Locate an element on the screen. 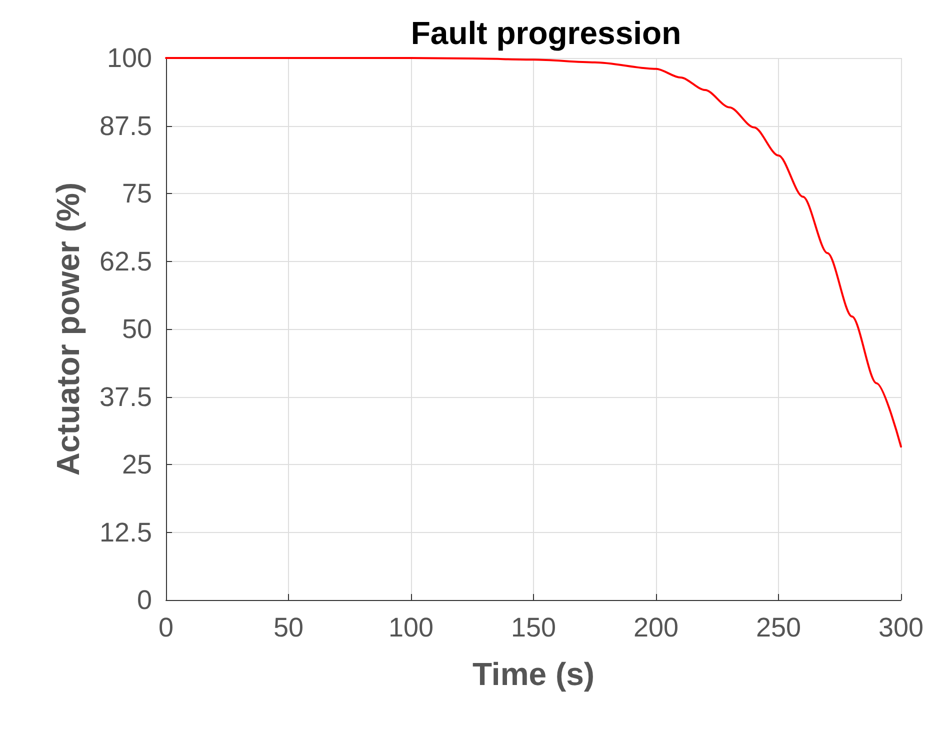 Image resolution: width=936 pixels, height=739 pixels. y-tick-label: 75 is located at coordinates (137, 193).